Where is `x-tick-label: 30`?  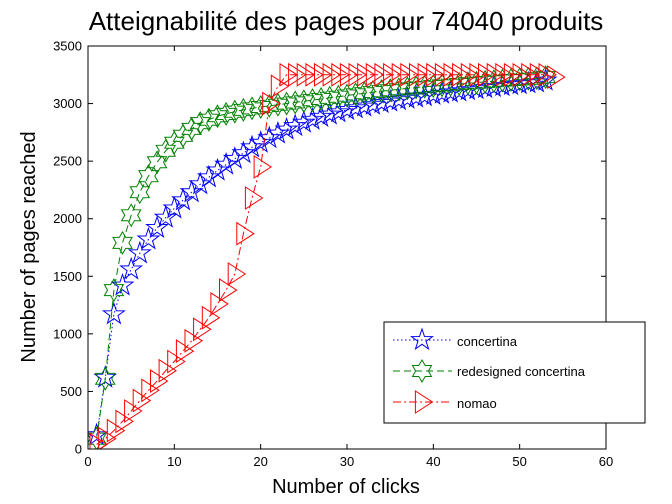
x-tick-label: 30 is located at coordinates (347, 461).